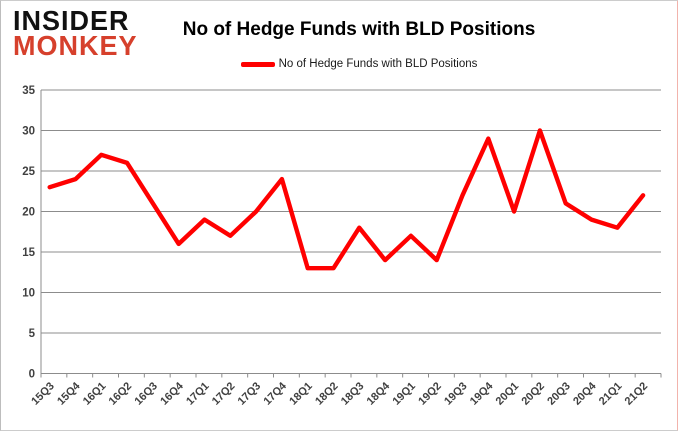 The width and height of the screenshot is (678, 431). Describe the element at coordinates (379, 394) in the screenshot. I see `x-tick-label-18Q4: 18Q4` at that location.